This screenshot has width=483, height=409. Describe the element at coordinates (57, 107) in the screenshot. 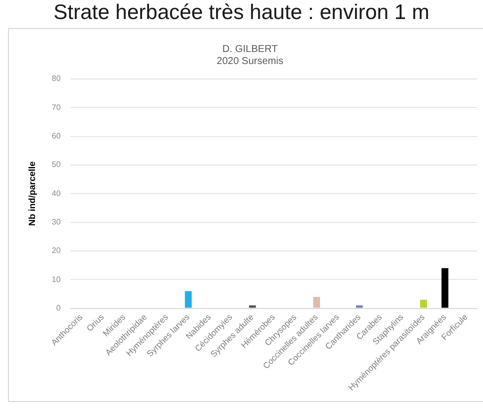

I see `y-tick-label: 70` at that location.